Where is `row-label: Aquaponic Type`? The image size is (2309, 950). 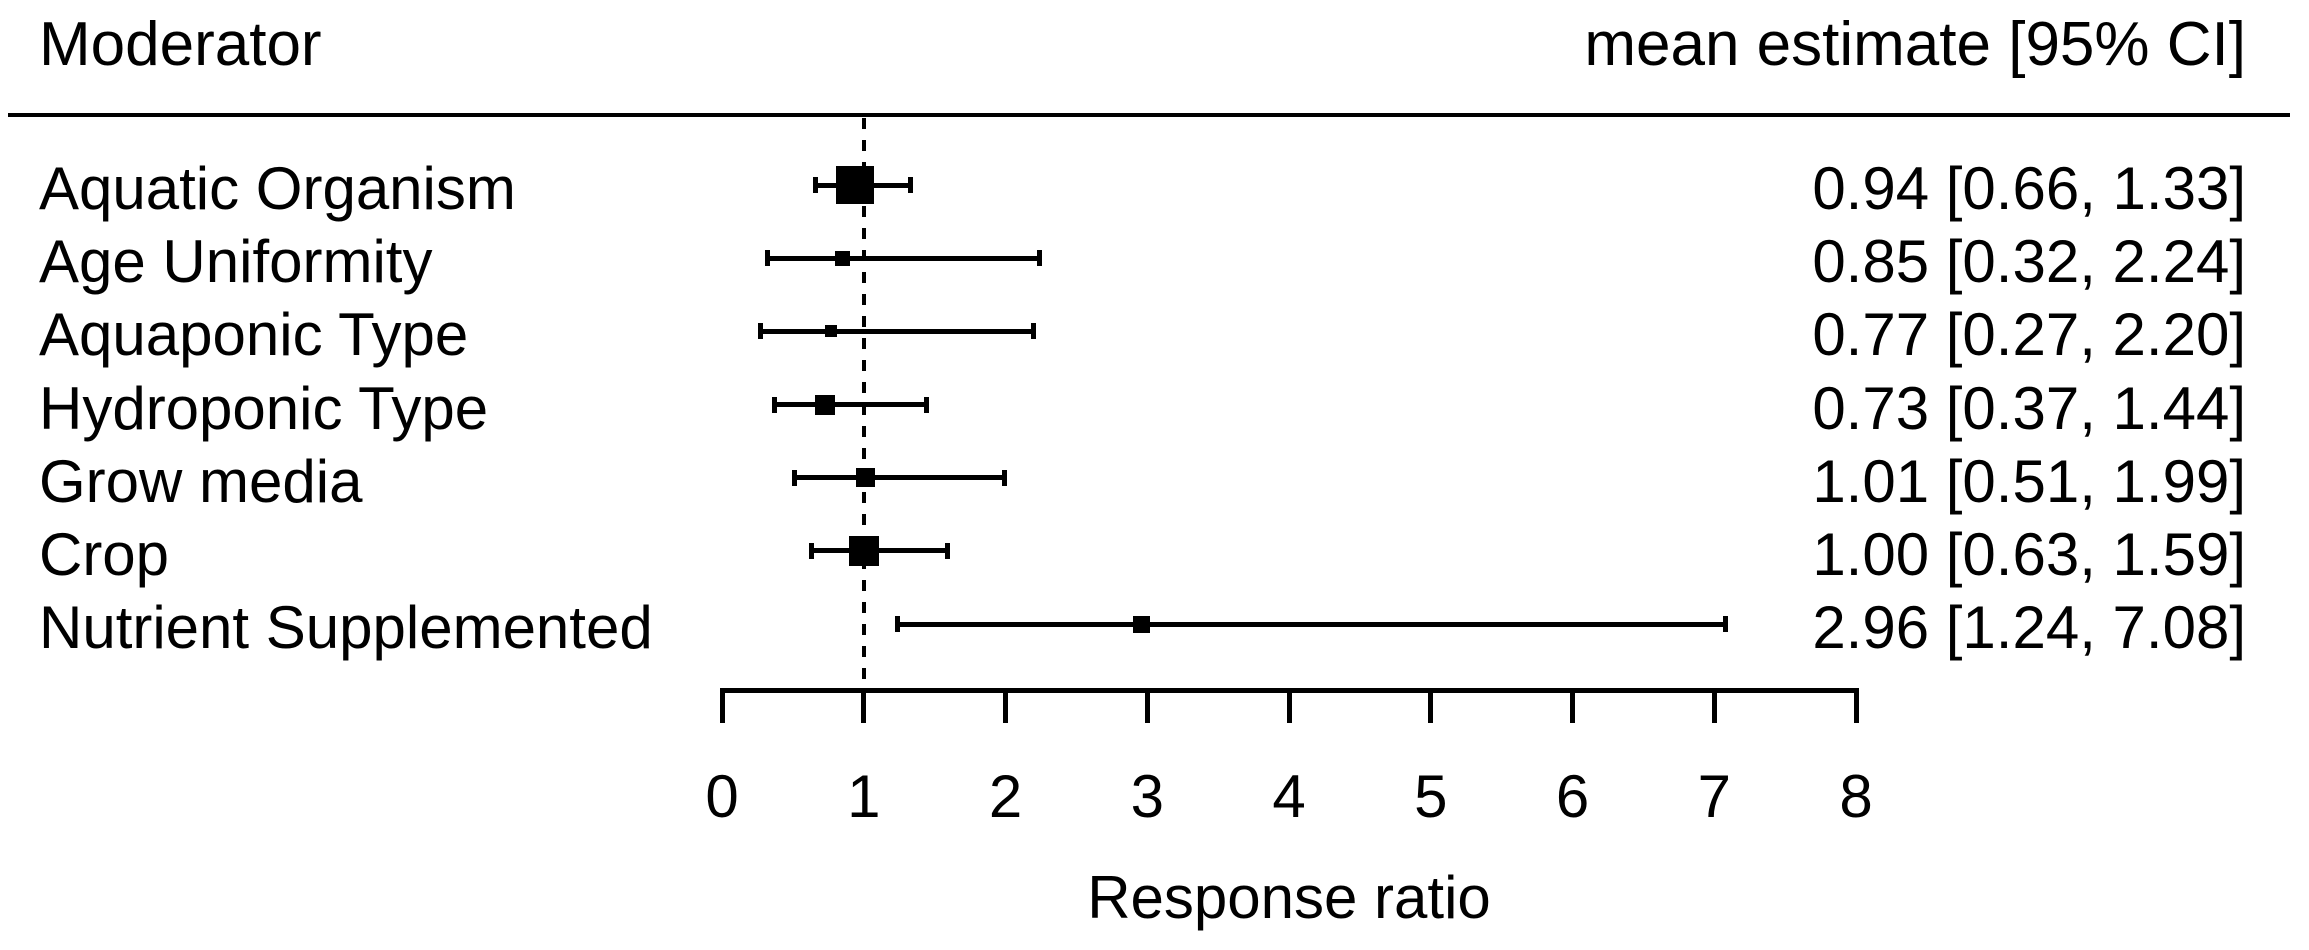
row-label: Aquaponic Type is located at coordinates (254, 335).